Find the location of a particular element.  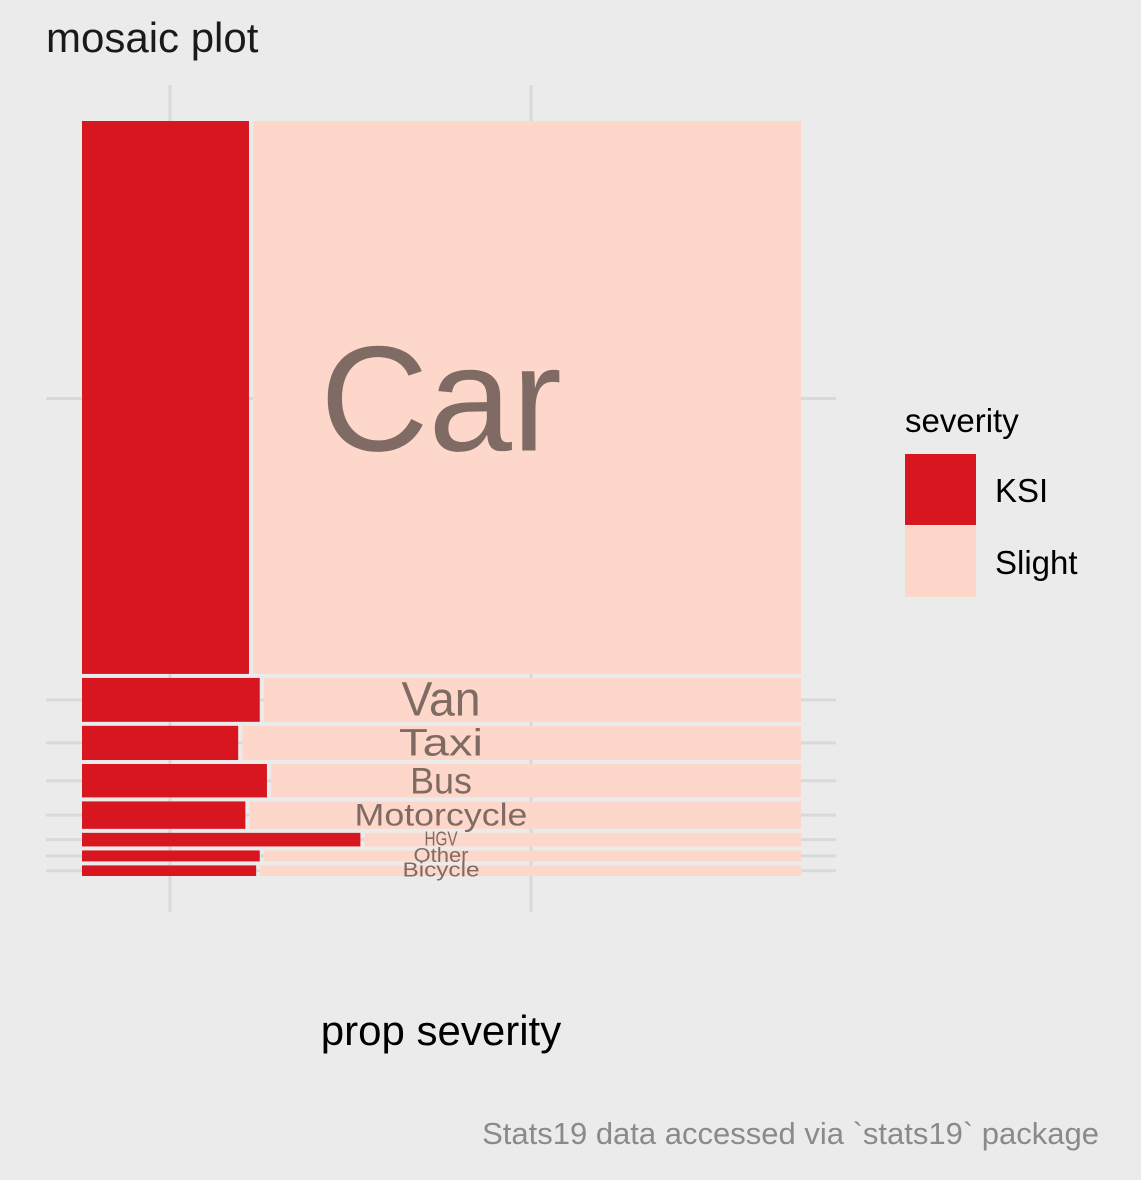

tile-ksi-other is located at coordinates (171, 856).